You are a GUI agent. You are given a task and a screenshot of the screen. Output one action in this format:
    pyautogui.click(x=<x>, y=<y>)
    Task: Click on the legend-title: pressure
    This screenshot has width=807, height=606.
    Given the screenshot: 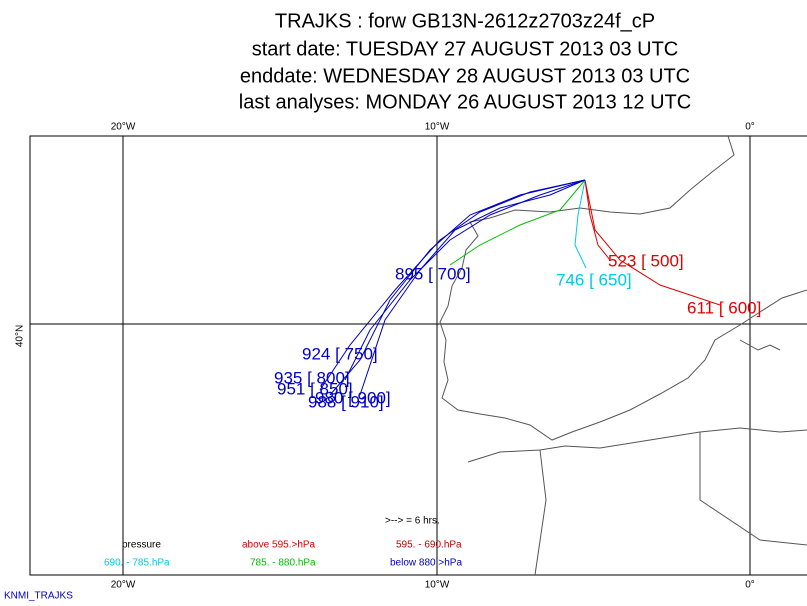 What is the action you would take?
    pyautogui.click(x=141, y=545)
    